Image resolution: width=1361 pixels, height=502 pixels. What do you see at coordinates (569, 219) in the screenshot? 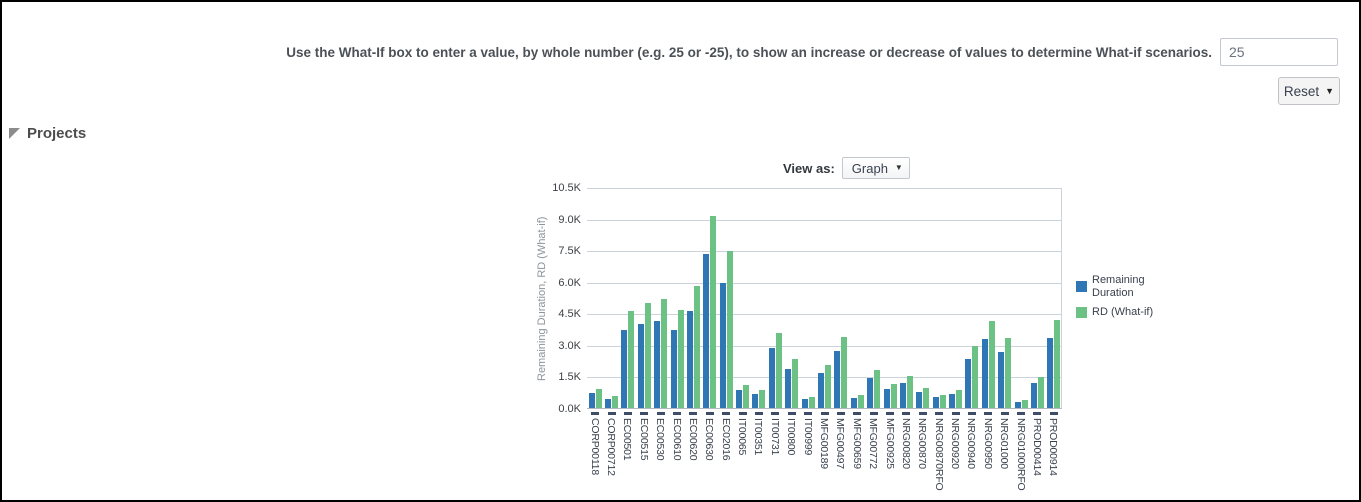
I see `y-tick-label: 9.0K` at bounding box center [569, 219].